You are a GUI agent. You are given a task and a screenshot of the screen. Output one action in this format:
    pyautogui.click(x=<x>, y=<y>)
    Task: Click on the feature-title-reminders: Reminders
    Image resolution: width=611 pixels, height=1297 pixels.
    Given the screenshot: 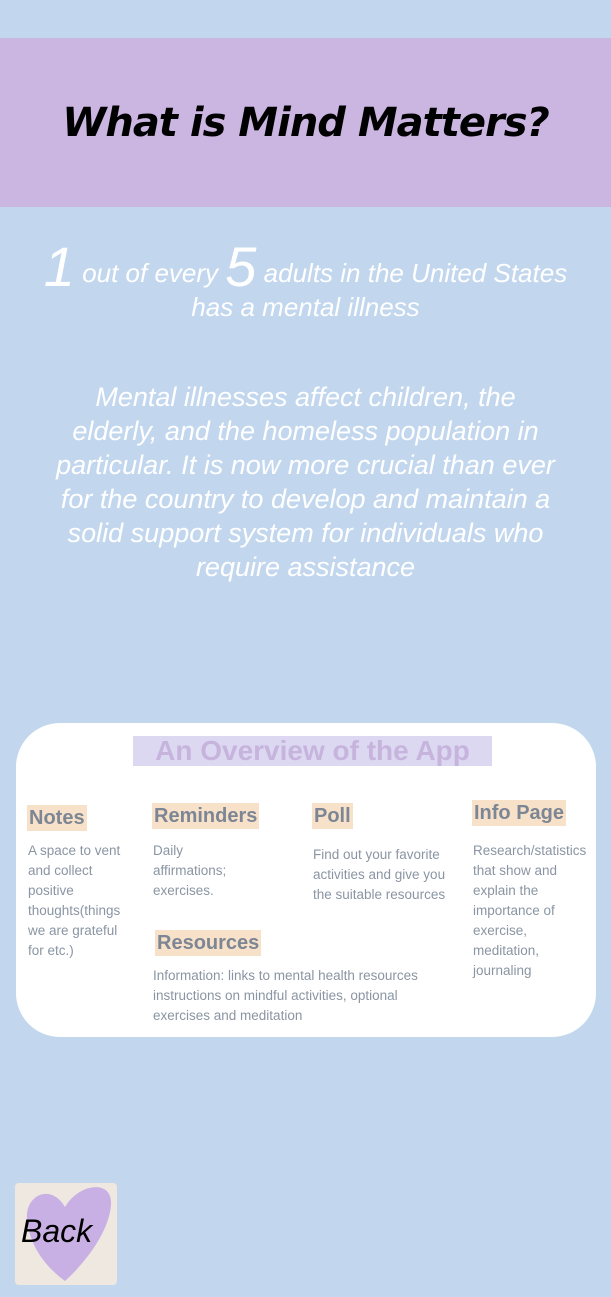 What is the action you would take?
    pyautogui.click(x=206, y=816)
    